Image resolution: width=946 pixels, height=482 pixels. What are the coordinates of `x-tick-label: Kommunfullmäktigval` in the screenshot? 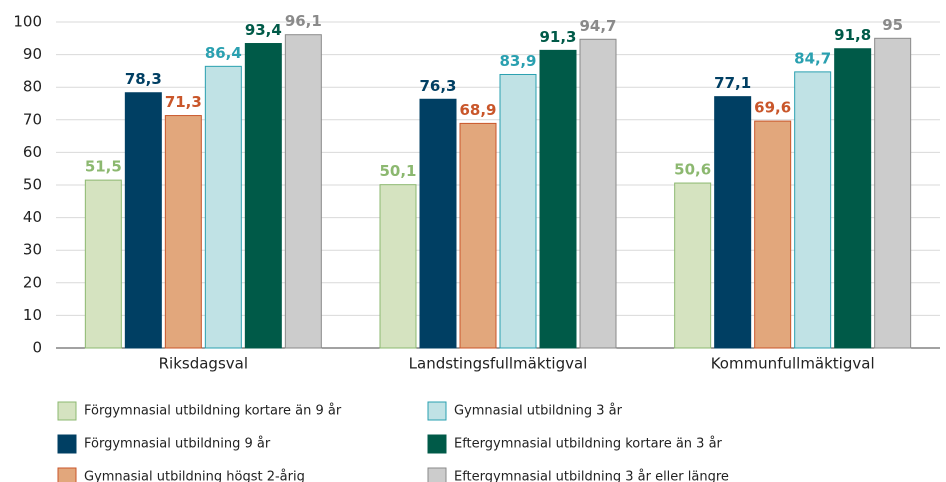 It's located at (793, 364).